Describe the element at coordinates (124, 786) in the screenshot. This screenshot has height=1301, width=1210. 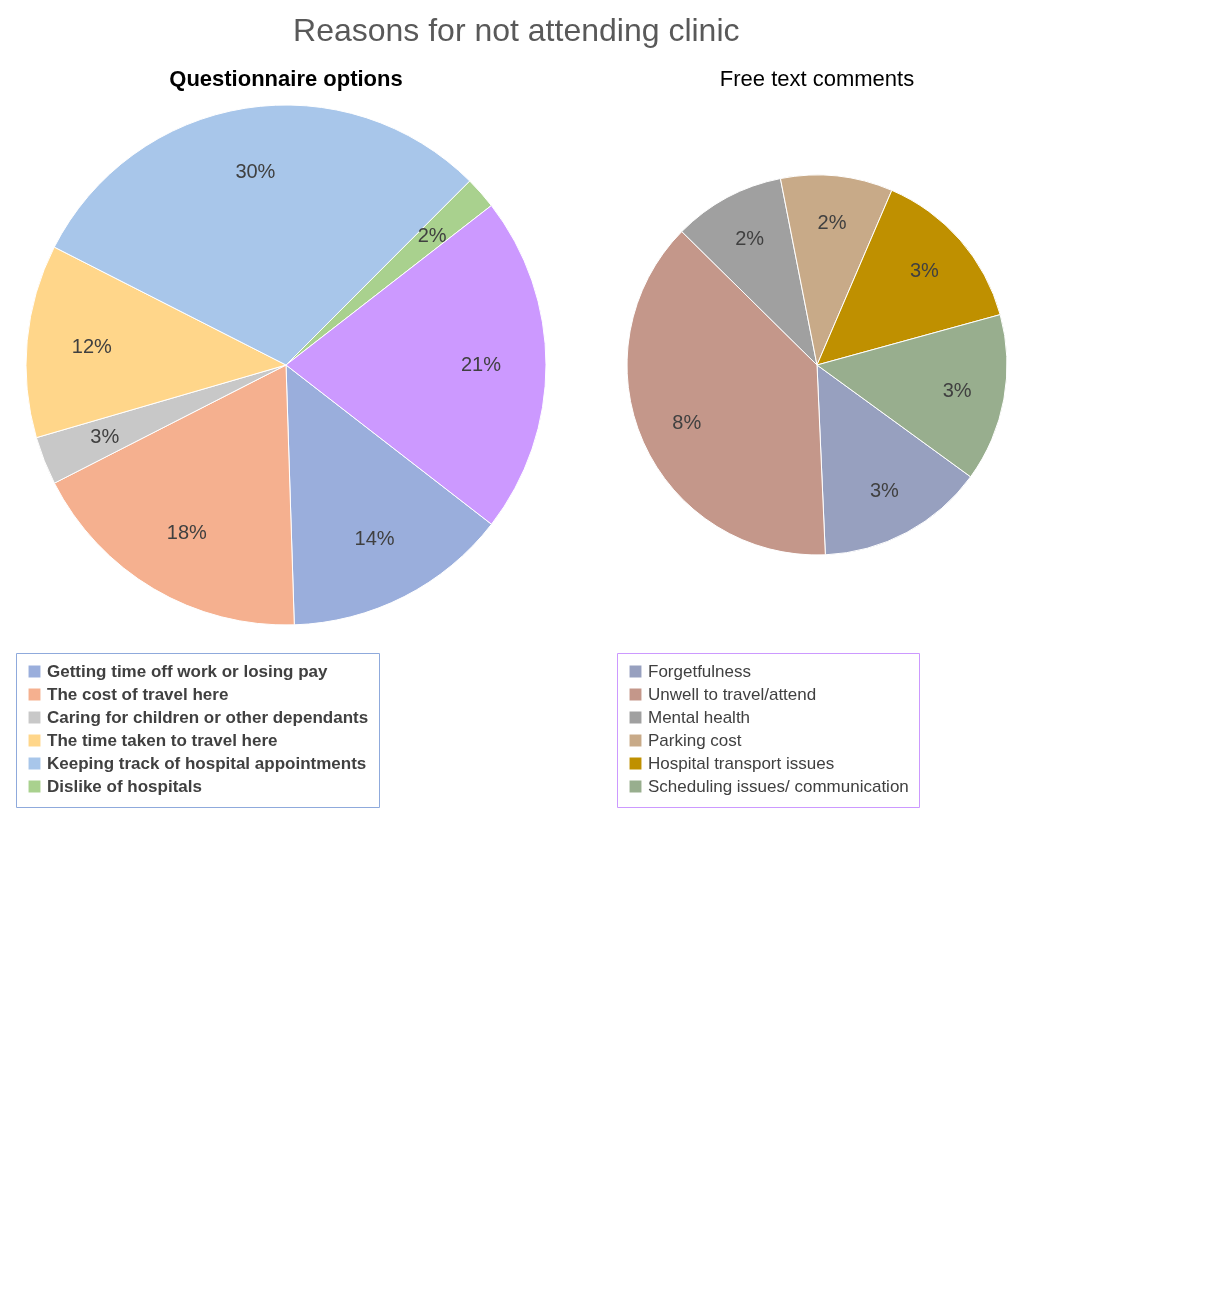
I see `legend-label: Dislike of hospitals` at that location.